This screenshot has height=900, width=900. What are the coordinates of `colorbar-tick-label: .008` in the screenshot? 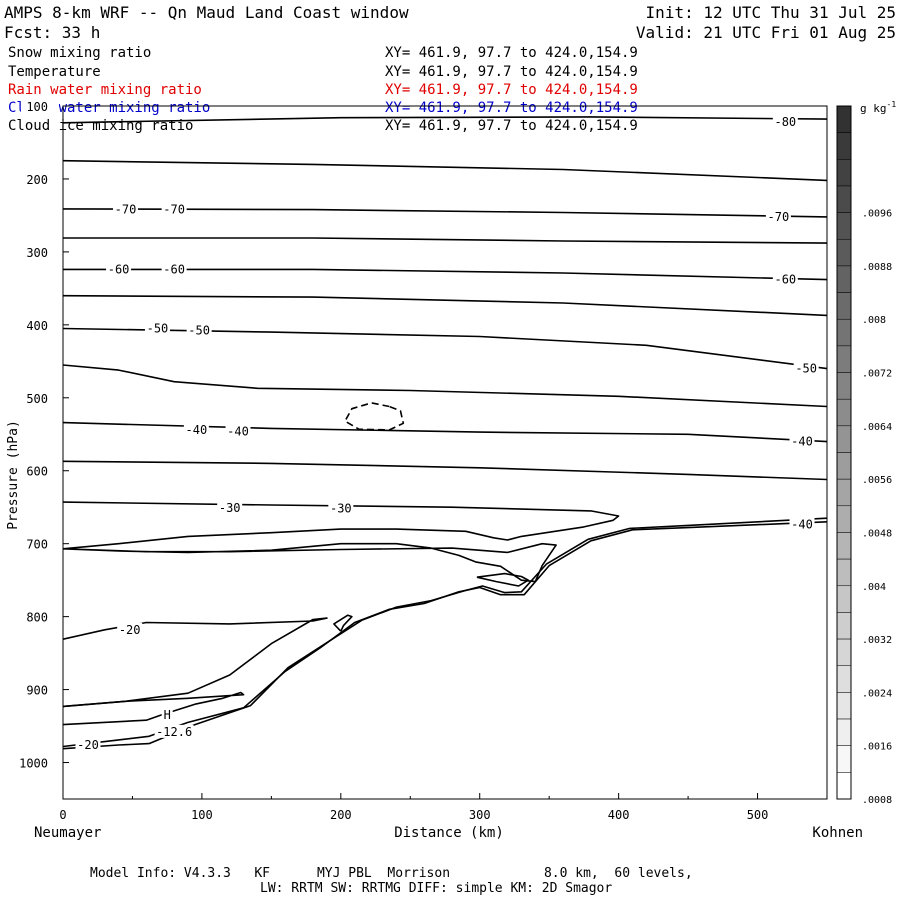 It's located at (874, 320).